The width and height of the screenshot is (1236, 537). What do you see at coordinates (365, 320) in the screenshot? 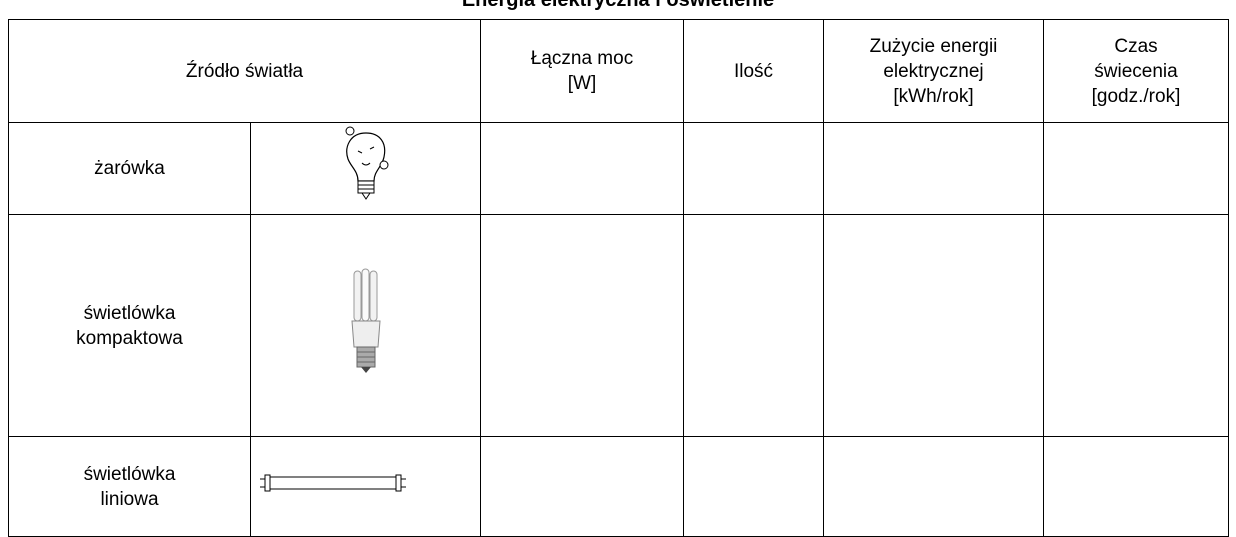
I see `cfl-icon` at bounding box center [365, 320].